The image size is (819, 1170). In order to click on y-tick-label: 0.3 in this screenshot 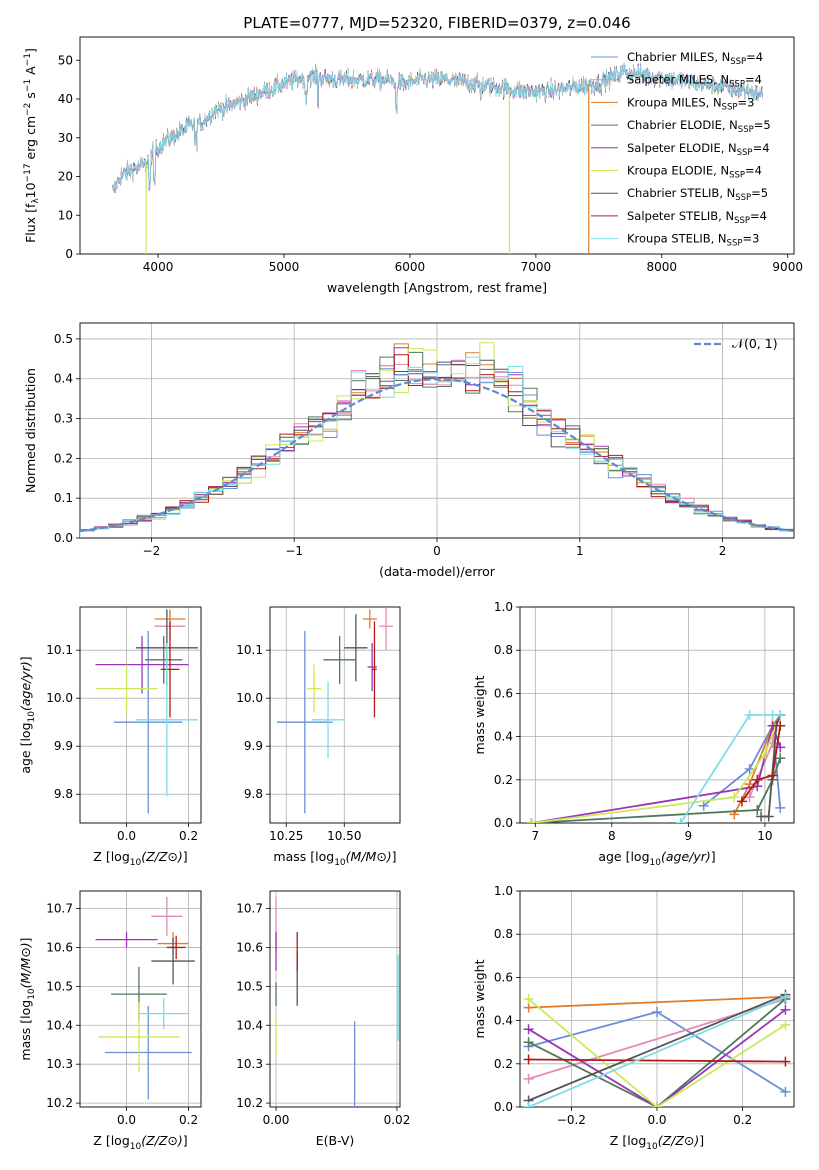, I will do `click(63, 419)`.